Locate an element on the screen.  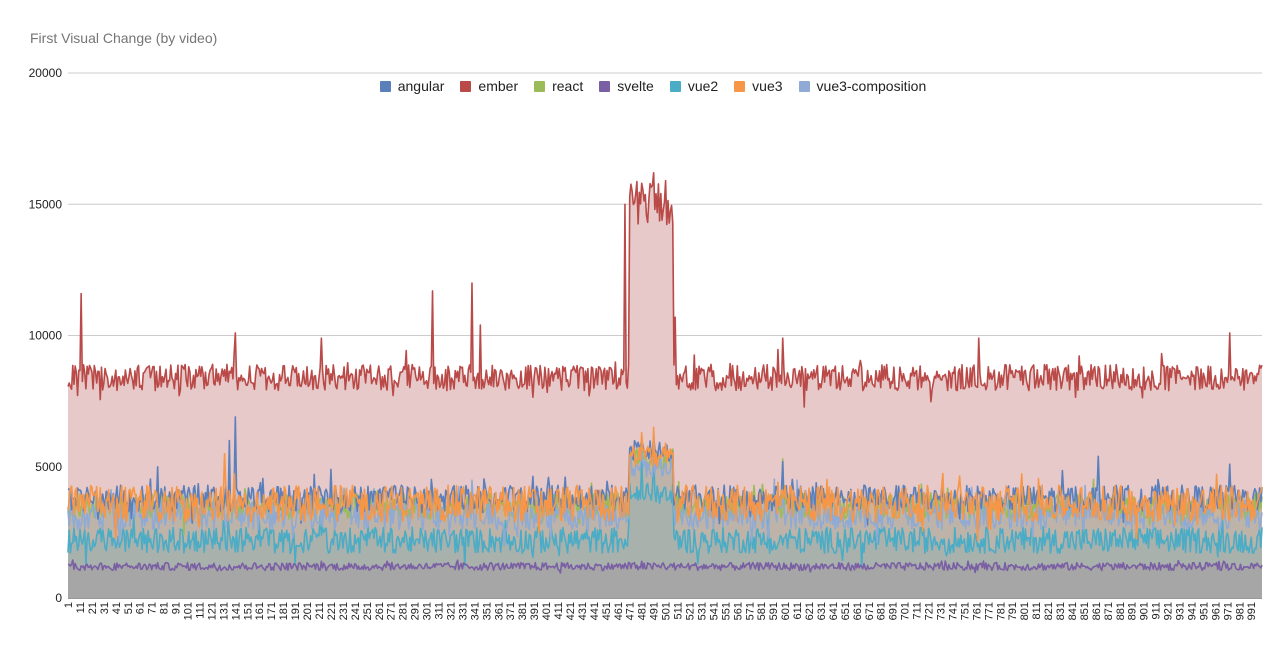
x-tick-label: 611 is located at coordinates (798, 611).